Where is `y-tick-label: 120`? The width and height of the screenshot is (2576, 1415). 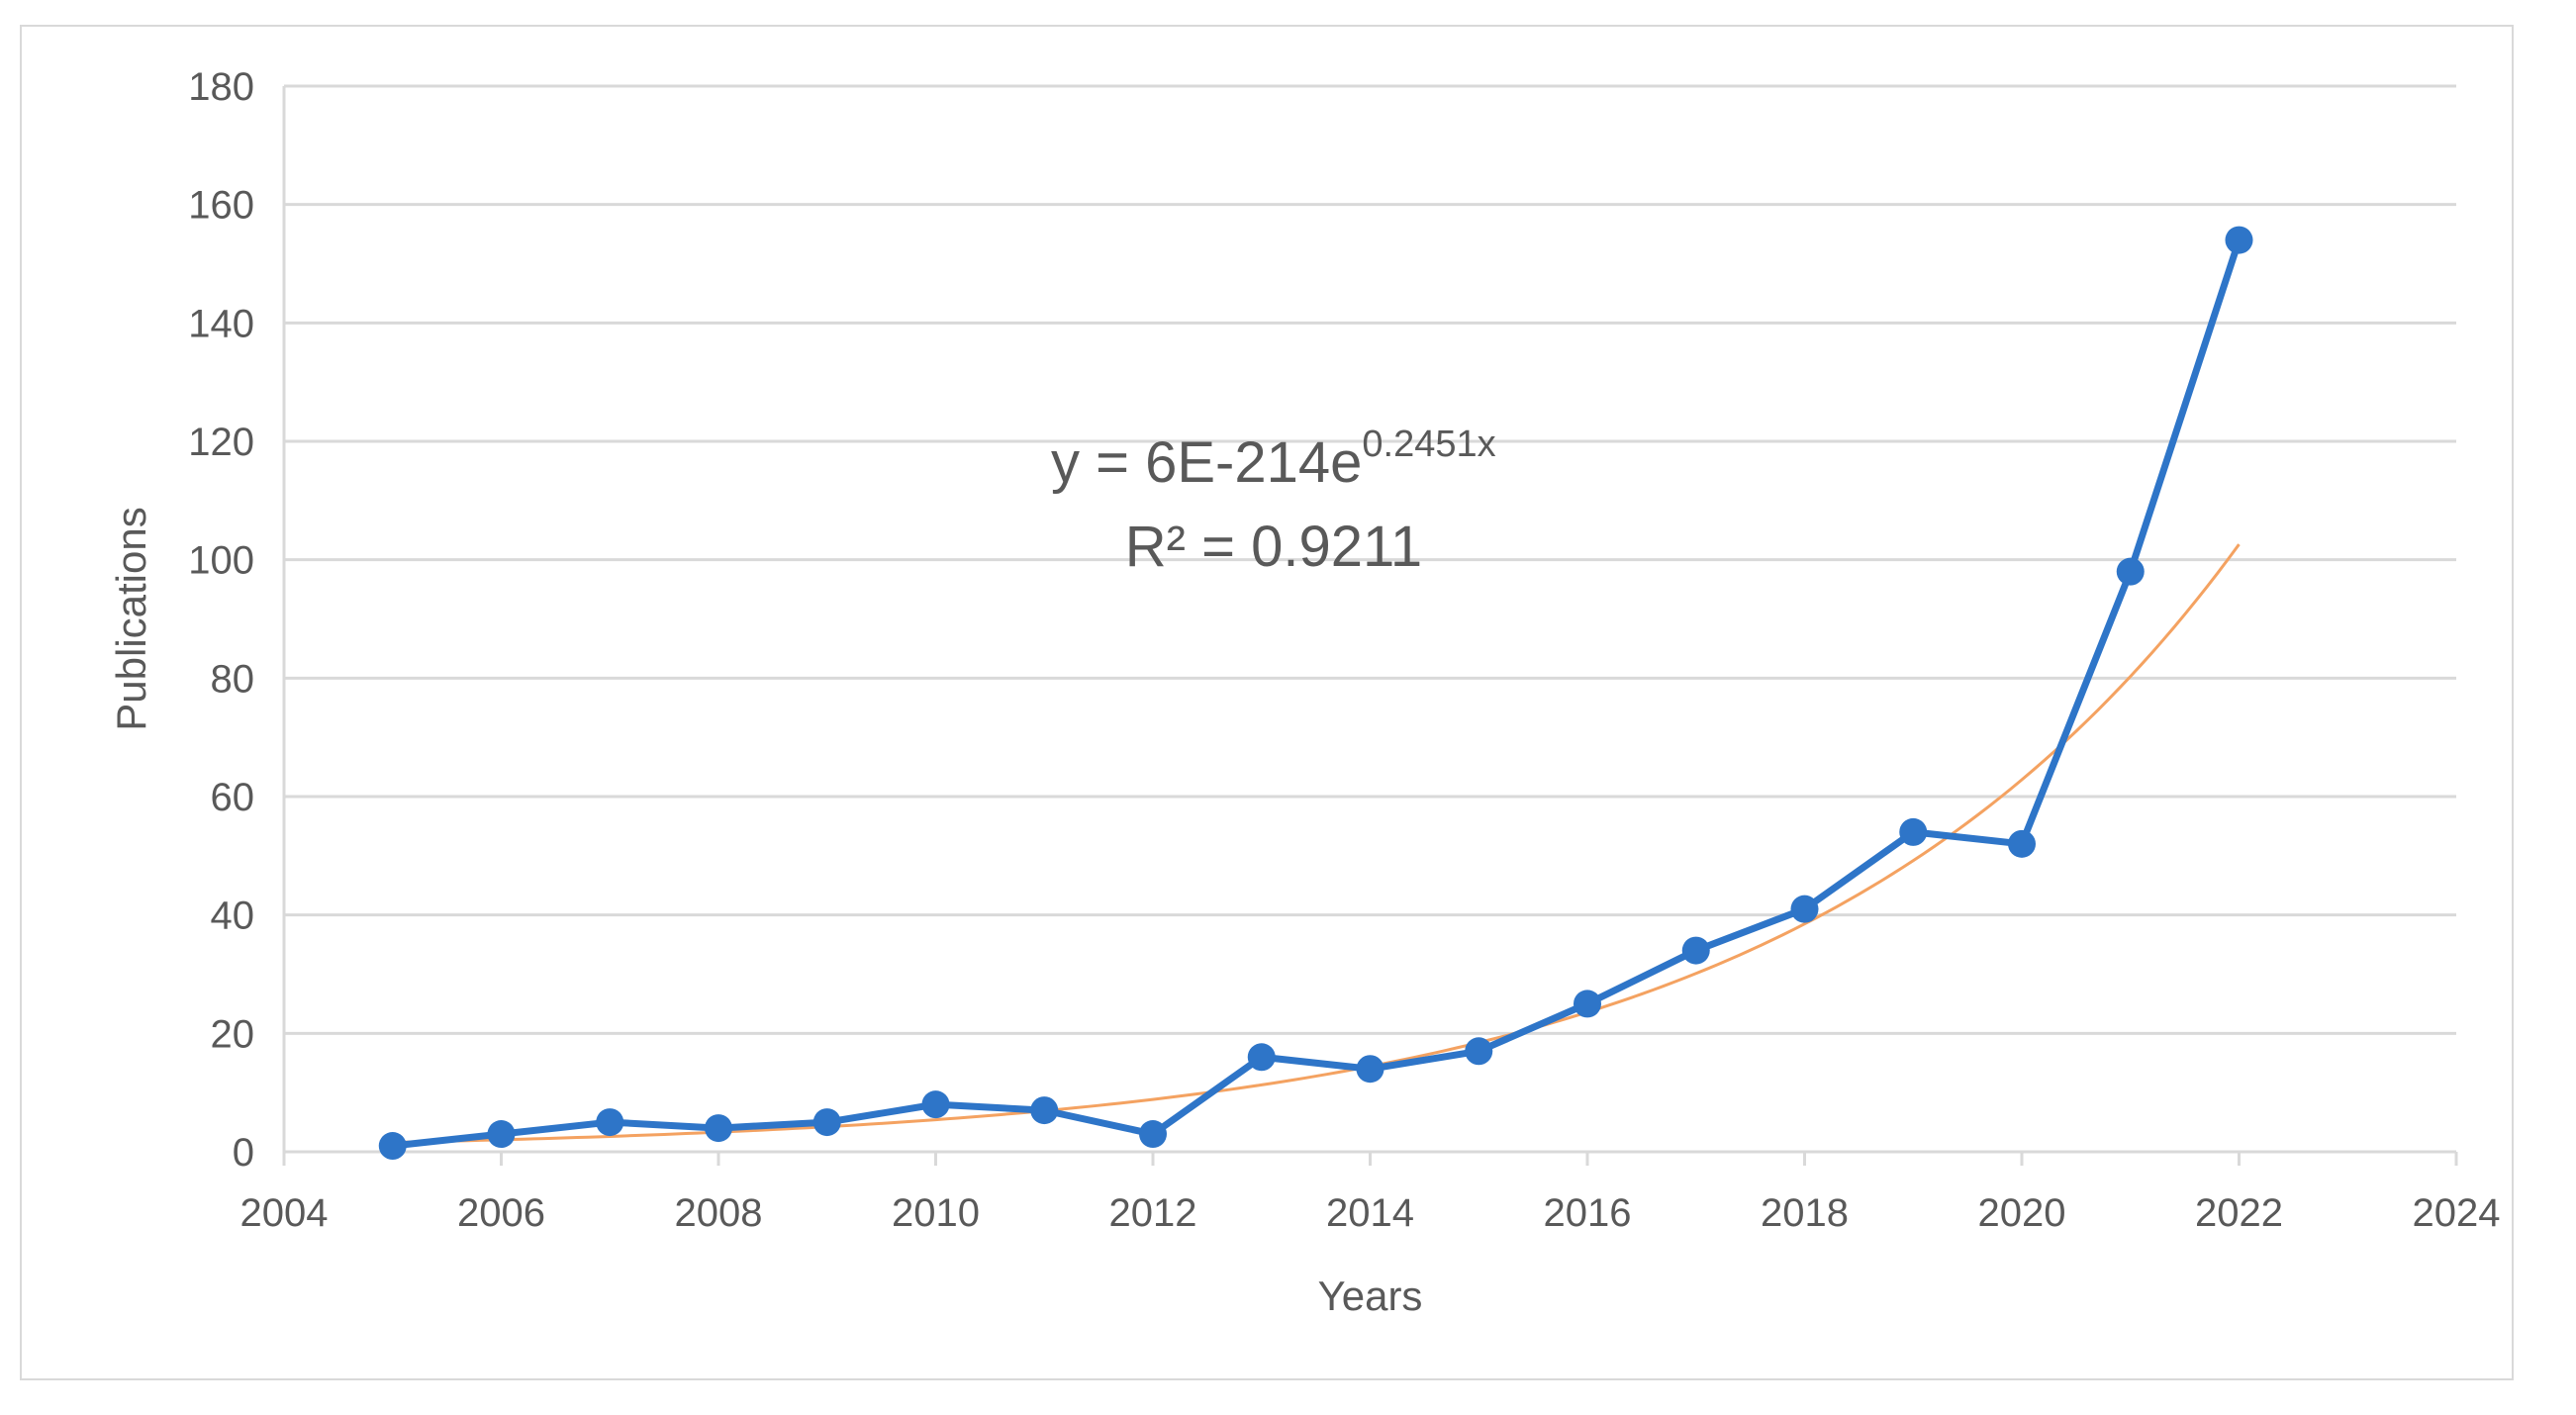 y-tick-label: 120 is located at coordinates (221, 443).